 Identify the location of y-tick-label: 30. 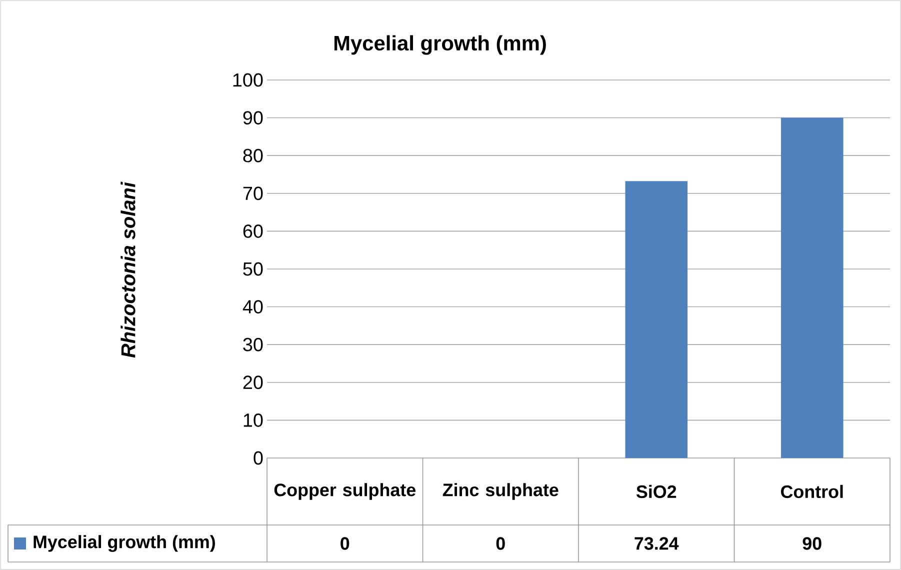
(253, 345).